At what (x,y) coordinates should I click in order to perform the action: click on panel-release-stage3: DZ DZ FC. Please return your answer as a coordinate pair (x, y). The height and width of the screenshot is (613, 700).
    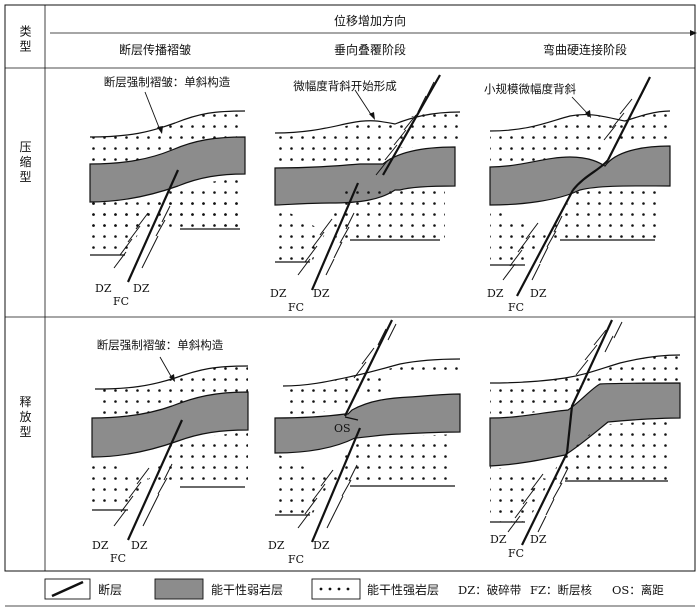
    Looking at the image, I should click on (585, 439).